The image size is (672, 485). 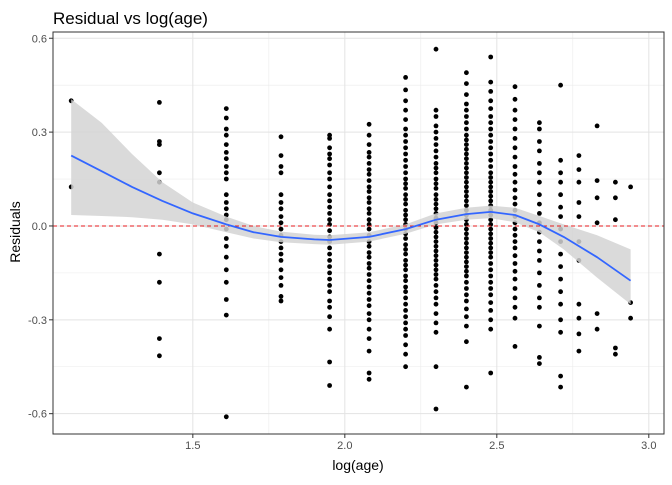 I want to click on x-tick-label: 1.5, so click(x=192, y=446).